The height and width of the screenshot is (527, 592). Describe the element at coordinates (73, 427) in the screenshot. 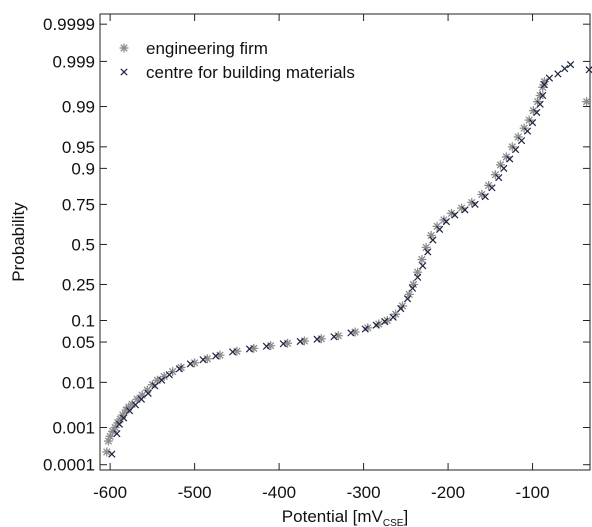

I see `y-tick-label: 0.001` at that location.